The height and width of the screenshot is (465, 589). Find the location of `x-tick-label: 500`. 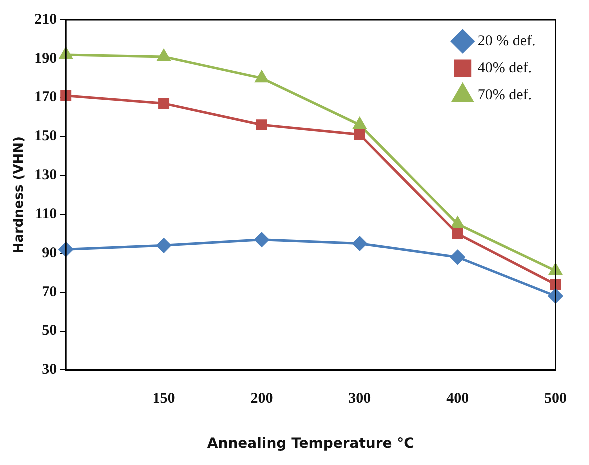

x-tick-label: 500 is located at coordinates (555, 399).